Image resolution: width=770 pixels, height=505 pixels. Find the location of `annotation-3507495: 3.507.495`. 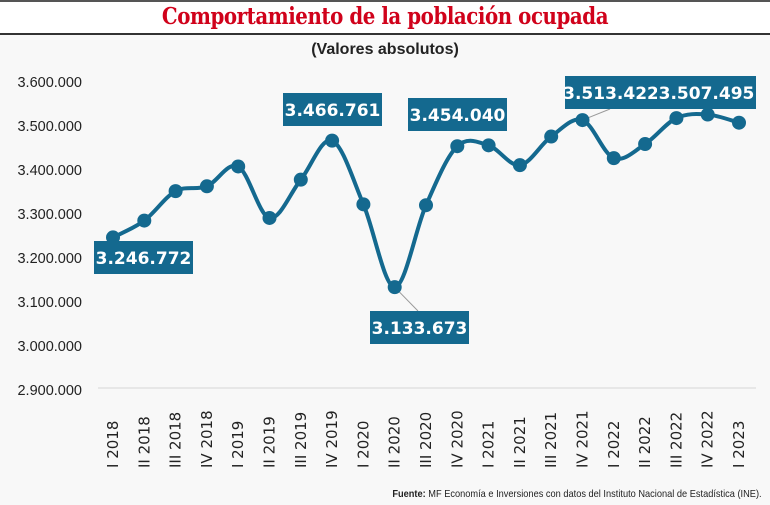

annotation-3507495: 3.507.495 is located at coordinates (706, 92).